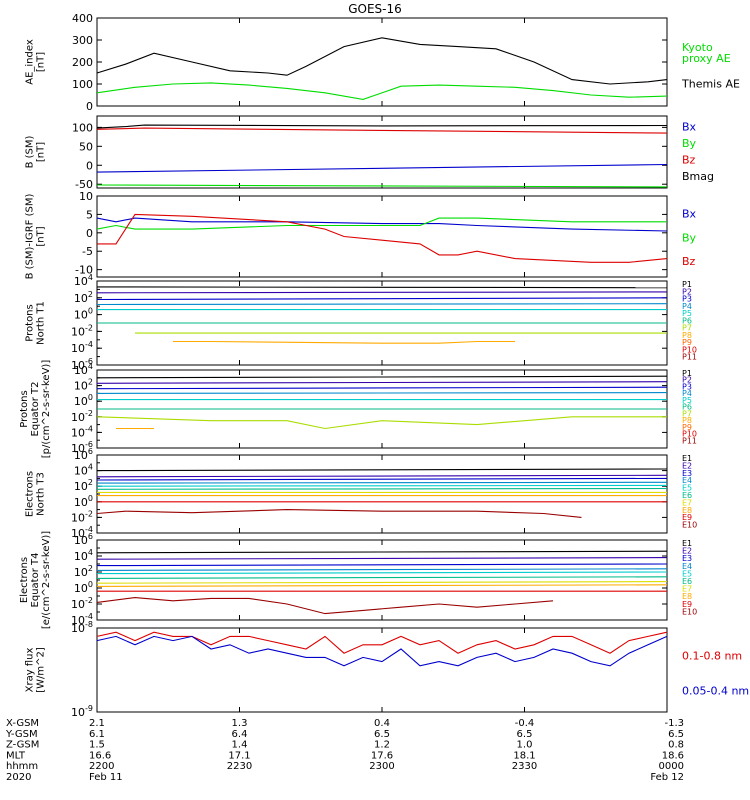  What do you see at coordinates (30, 670) in the screenshot?
I see `y-axis-label: Xray flux` at bounding box center [30, 670].